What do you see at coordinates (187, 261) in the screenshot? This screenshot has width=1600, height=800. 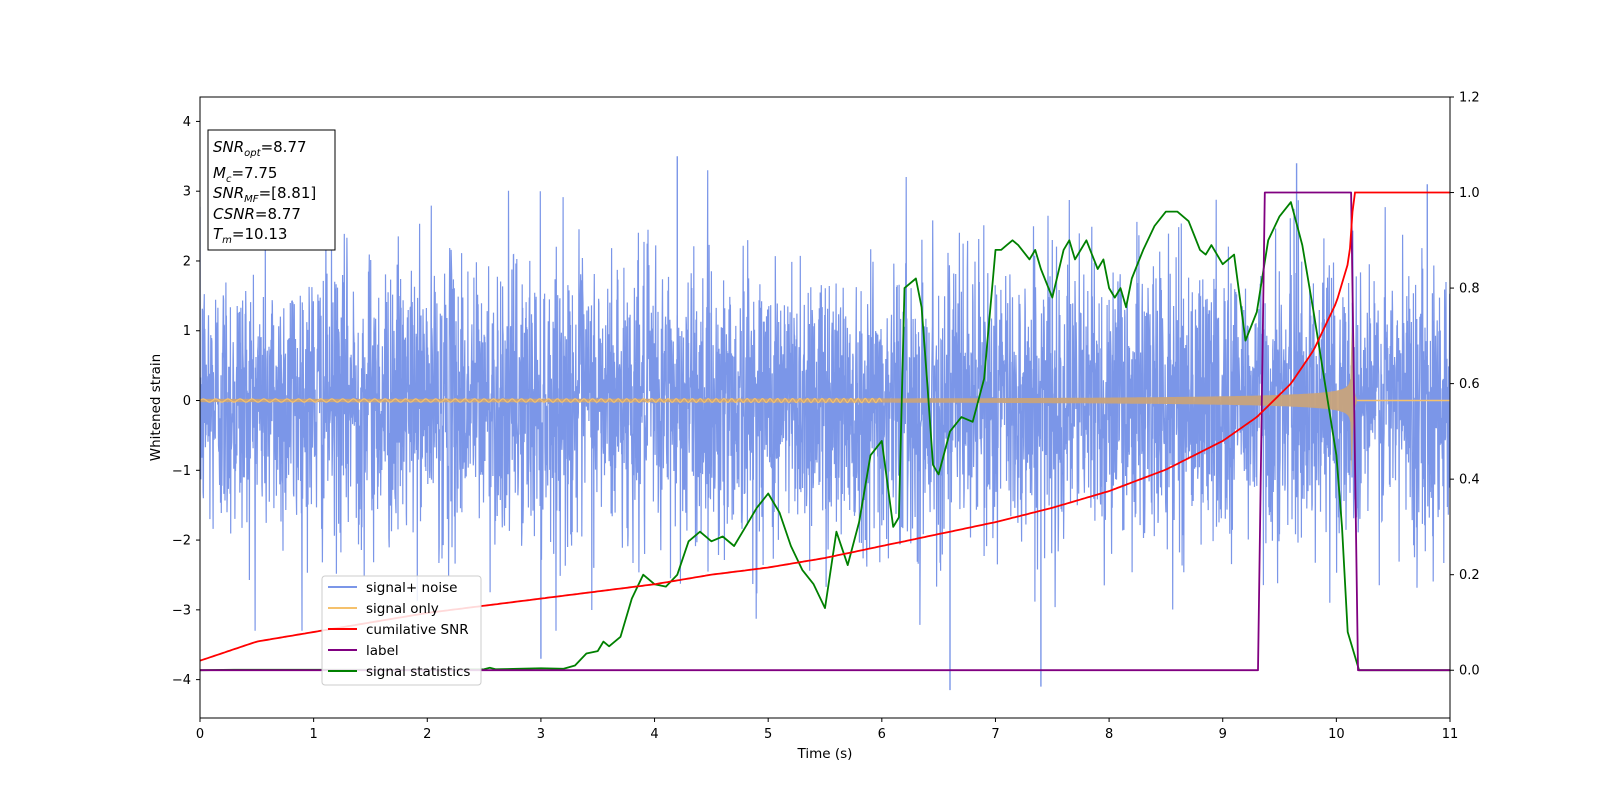 I see `y-left-tick-label: 2` at bounding box center [187, 261].